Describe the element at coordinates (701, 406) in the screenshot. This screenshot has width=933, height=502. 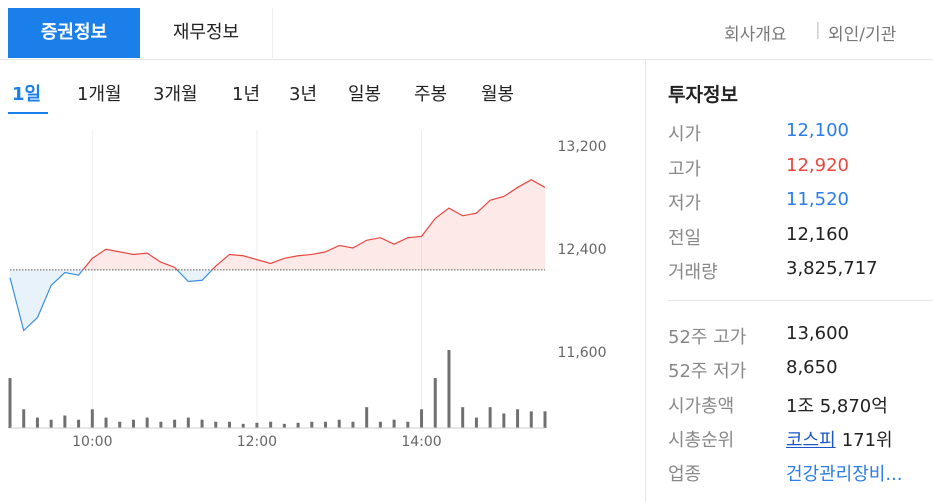
I see `info-label: 시가총액` at that location.